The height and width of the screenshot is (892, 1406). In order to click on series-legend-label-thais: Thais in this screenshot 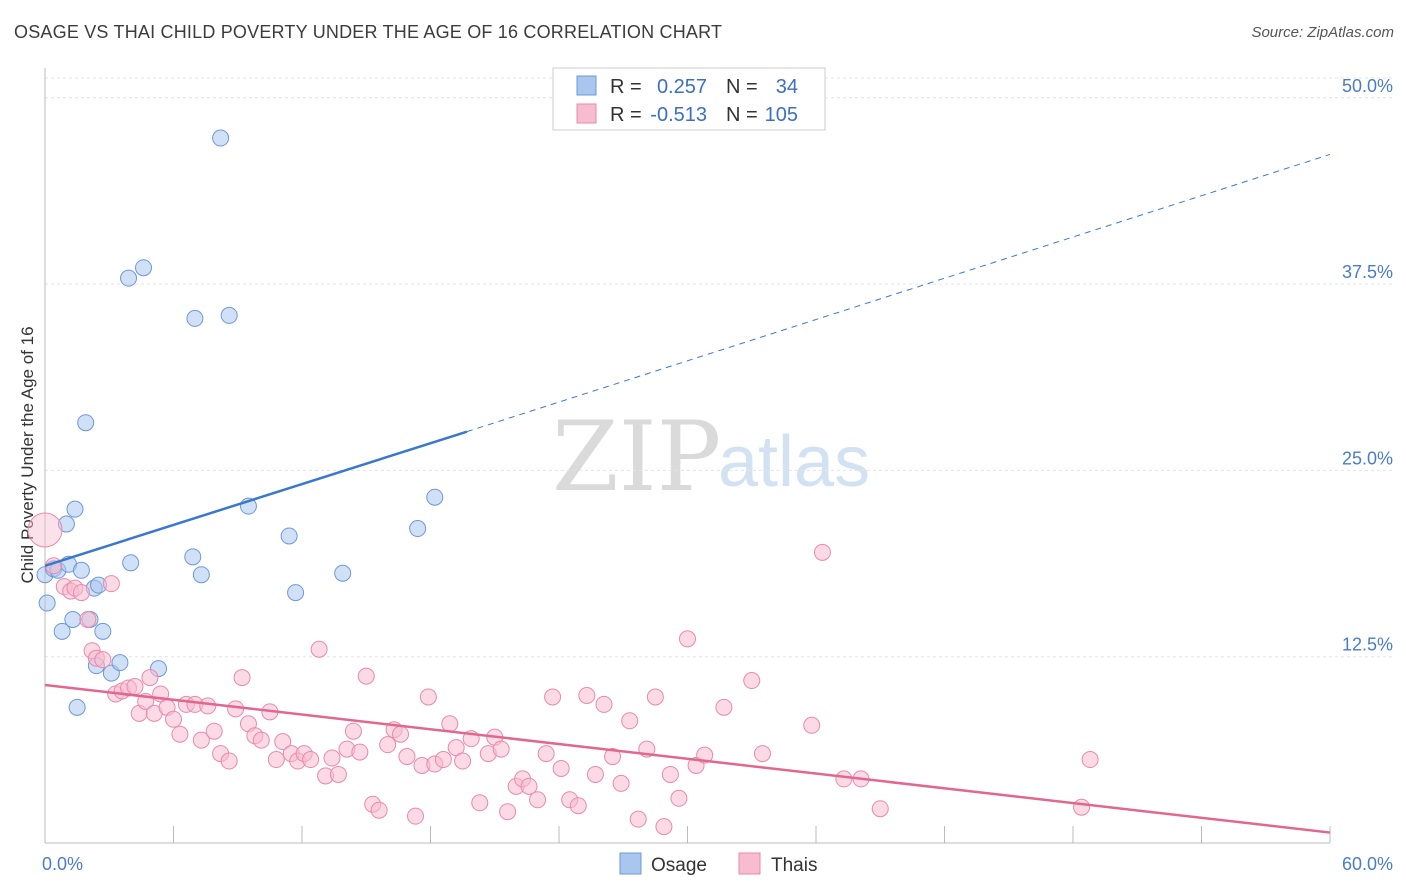, I will do `click(794, 865)`.